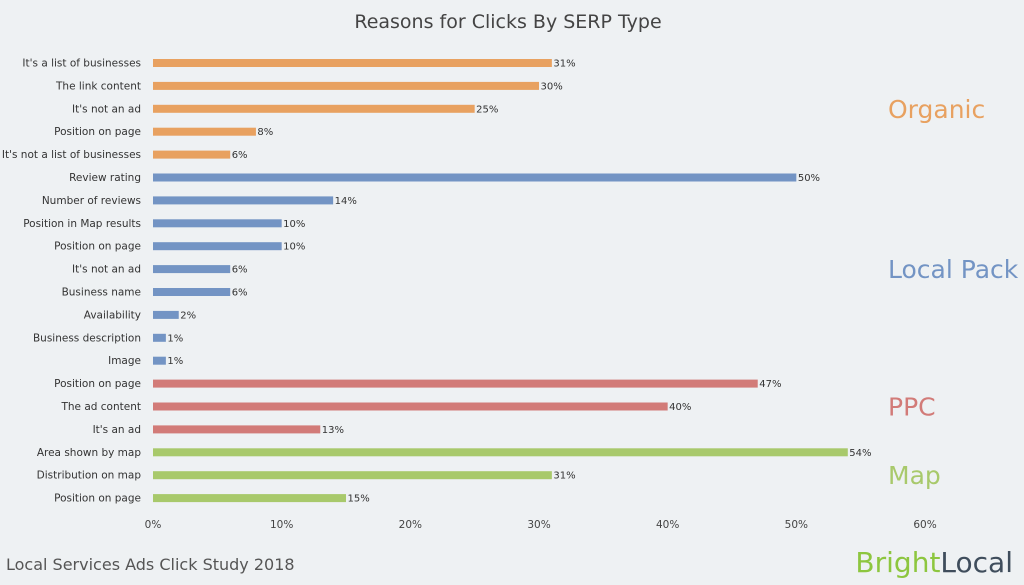 This screenshot has width=1024, height=585. What do you see at coordinates (105, 178) in the screenshot?
I see `category-label-local-pack-review-rating: Review rating` at bounding box center [105, 178].